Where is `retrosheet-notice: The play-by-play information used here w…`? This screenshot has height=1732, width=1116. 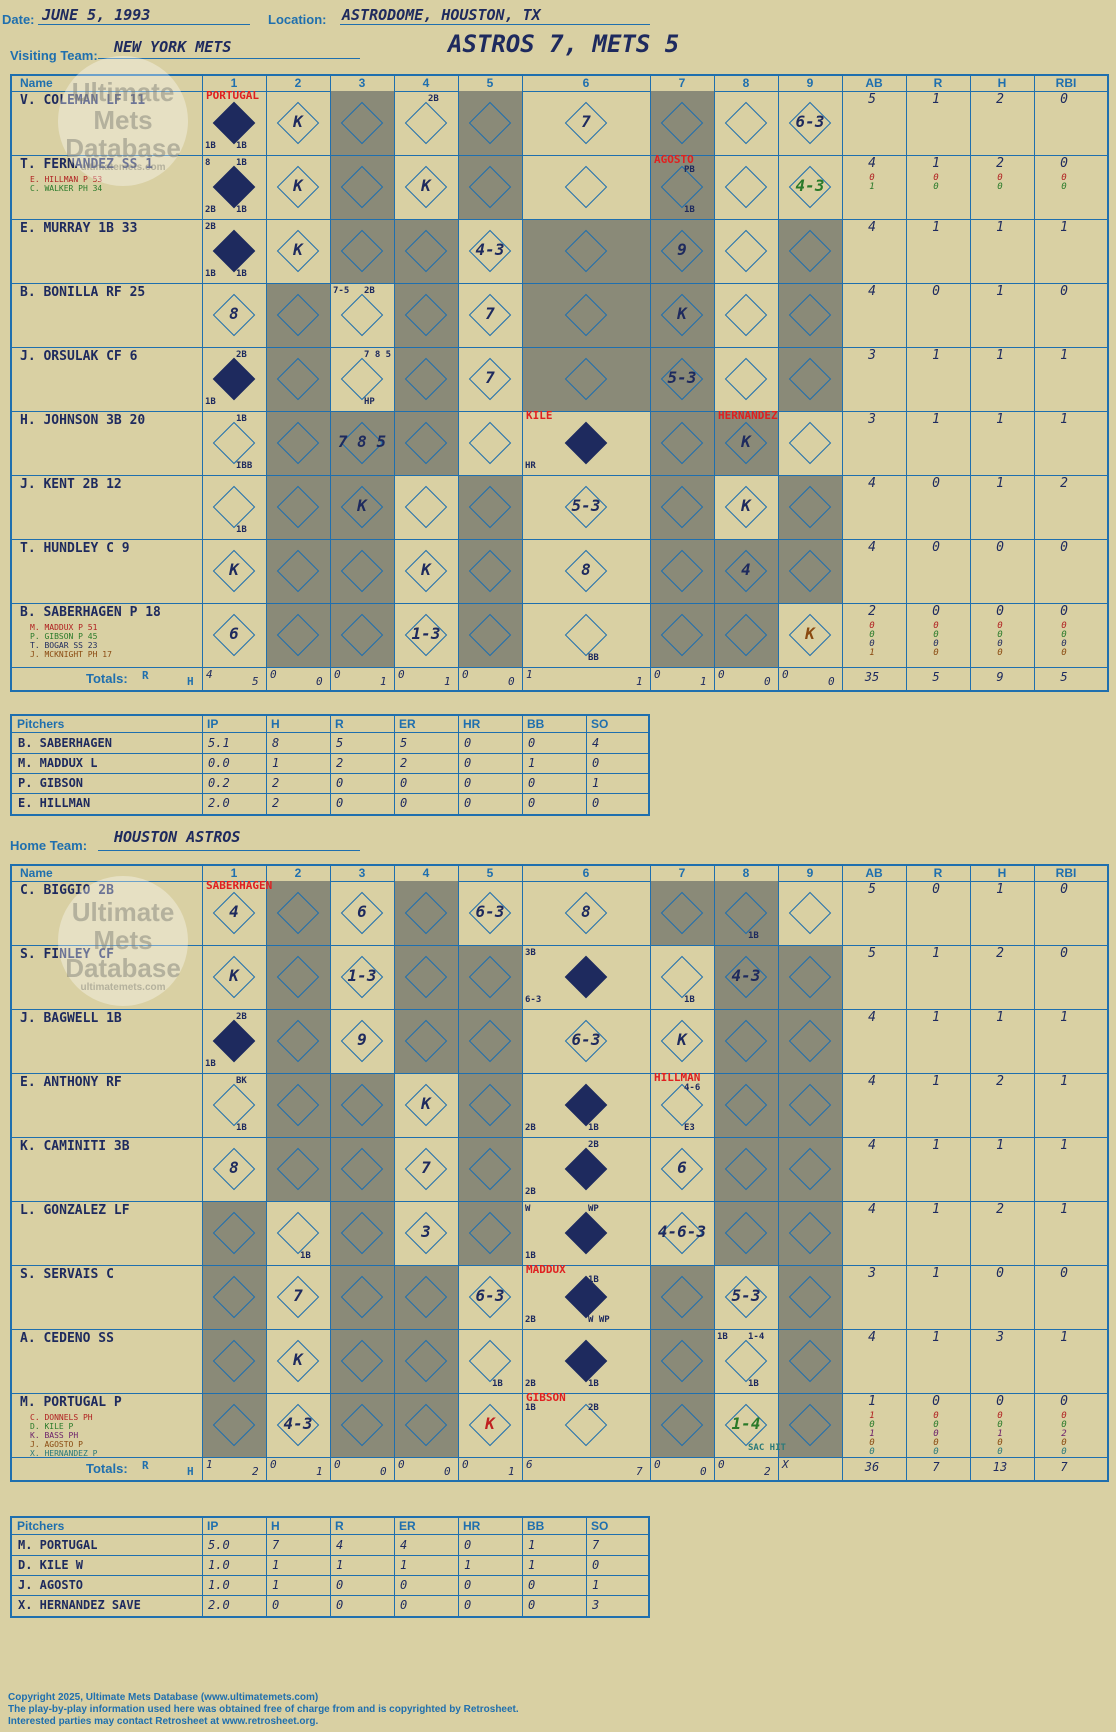 retrosheet-notice: The play-by-play information used here w… is located at coordinates (263, 1709).